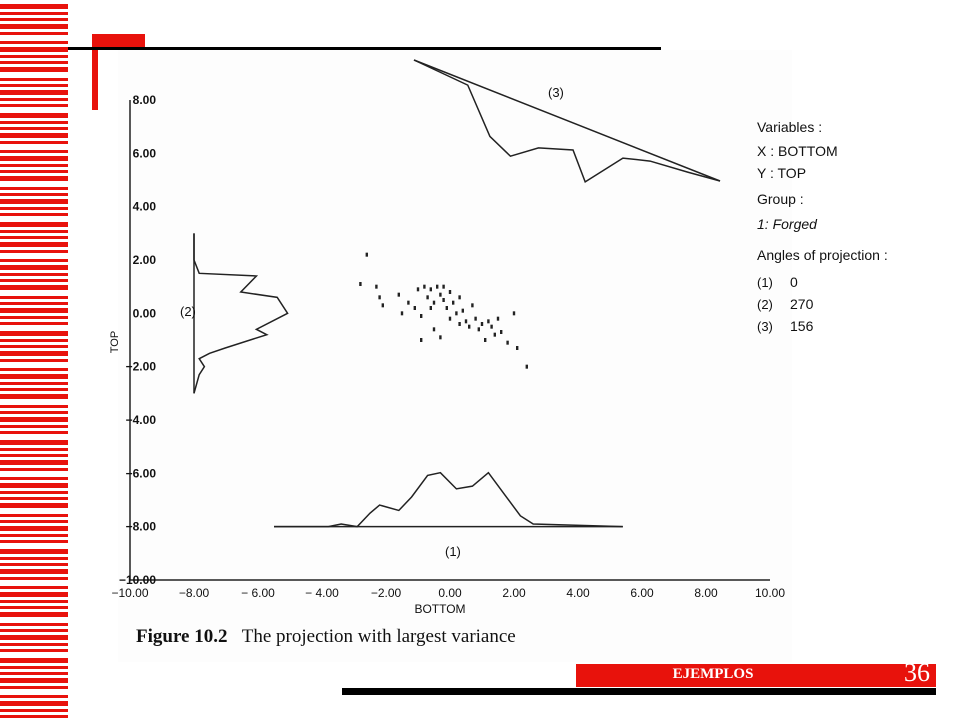 The width and height of the screenshot is (960, 720). Describe the element at coordinates (797, 151) in the screenshot. I see `legend-x-variable: X : BOTTOM` at that location.